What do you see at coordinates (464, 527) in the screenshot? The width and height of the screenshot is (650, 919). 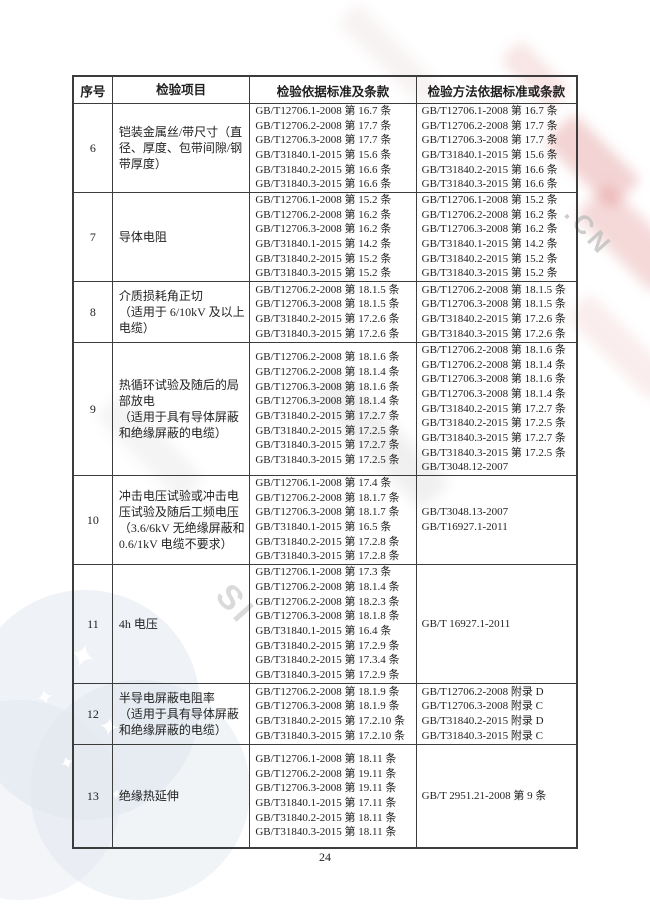 I see `standard-line: GB/T16927.1-2011` at bounding box center [464, 527].